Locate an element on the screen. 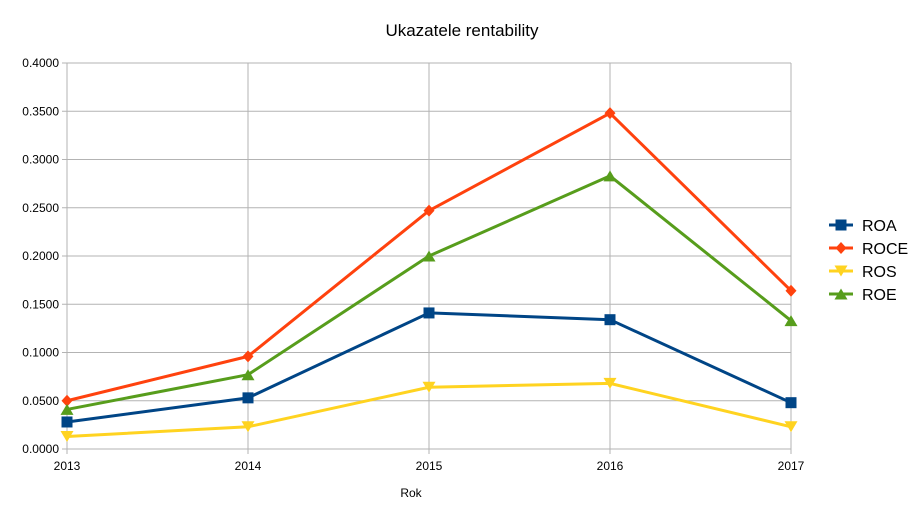  y-tick-label: 0.1500 is located at coordinates (40, 304).